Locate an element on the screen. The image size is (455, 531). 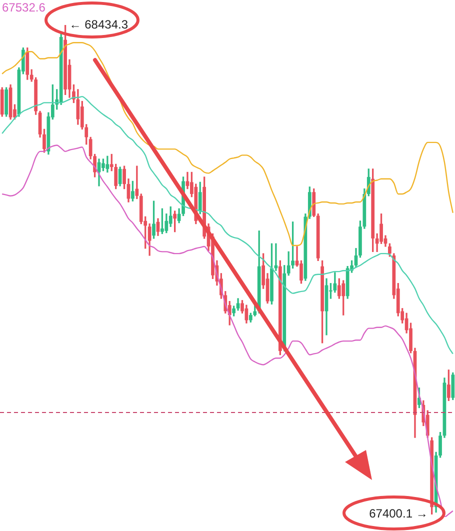
annotation: ← 68434.3 is located at coordinates (98, 24).